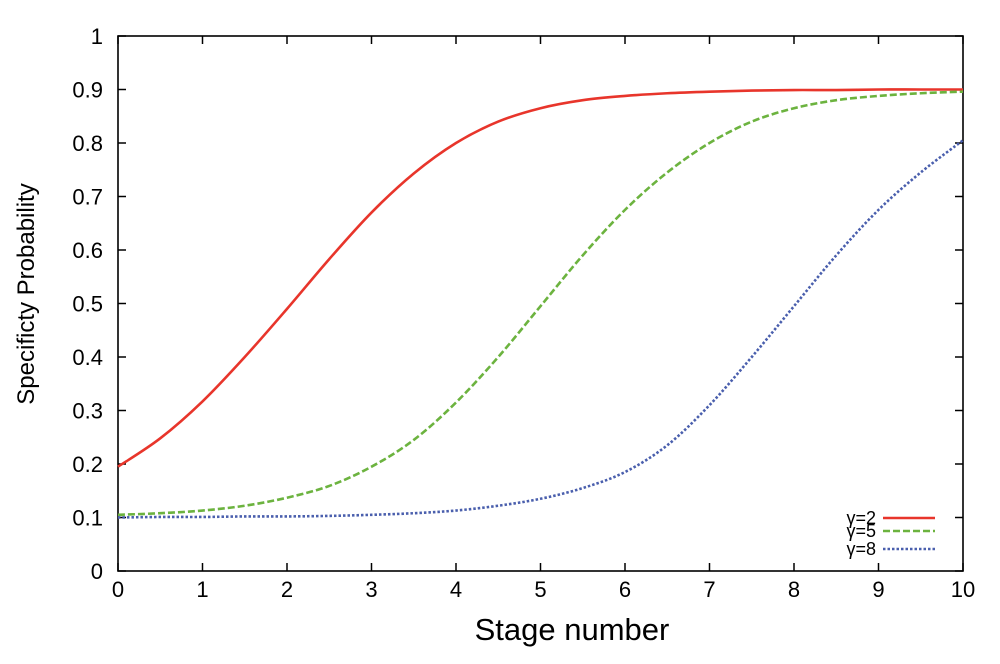 The image size is (1000, 664). I want to click on y-tick-label: 1, so click(97, 36).